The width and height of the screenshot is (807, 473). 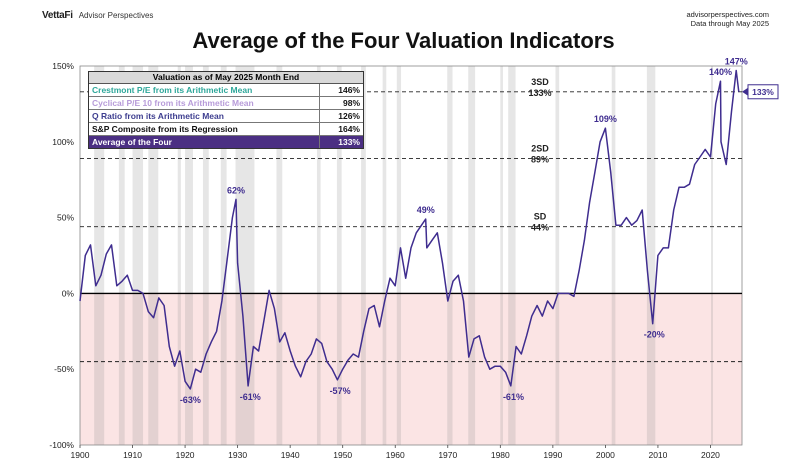 I want to click on data-label: 140%, so click(x=720, y=72).